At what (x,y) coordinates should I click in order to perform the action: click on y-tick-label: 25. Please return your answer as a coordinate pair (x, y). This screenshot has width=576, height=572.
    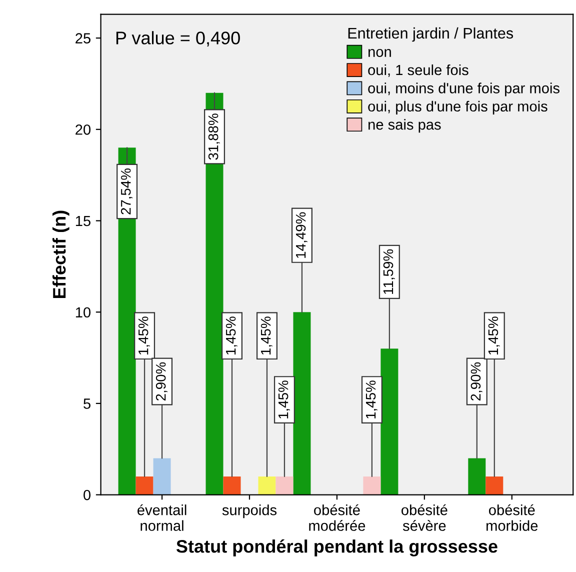
    Looking at the image, I should click on (83, 38).